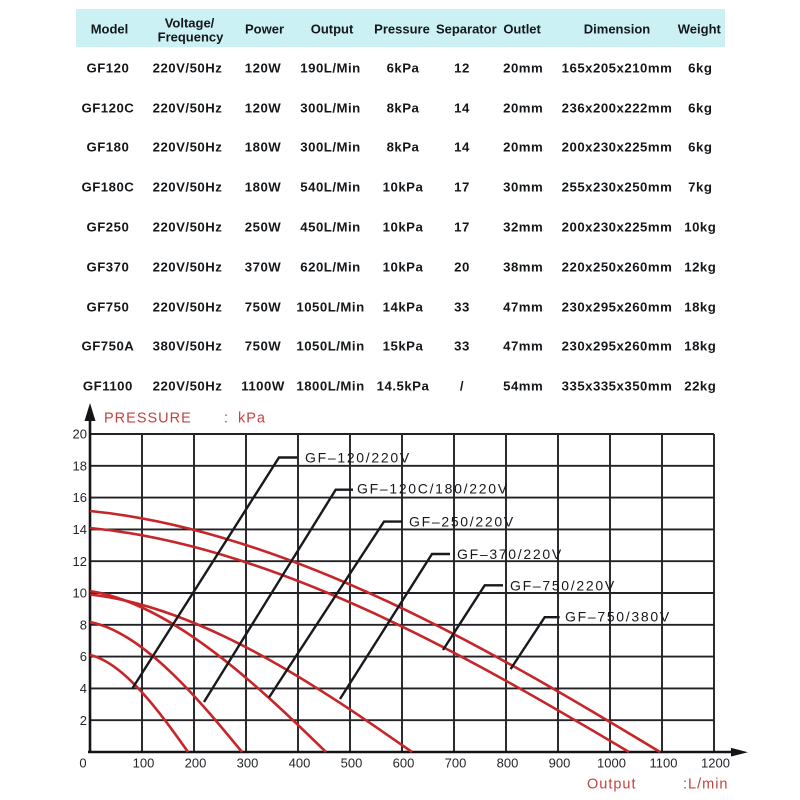 This screenshot has width=800, height=800. What do you see at coordinates (80, 434) in the screenshot?
I see `svg-text: 20` at bounding box center [80, 434].